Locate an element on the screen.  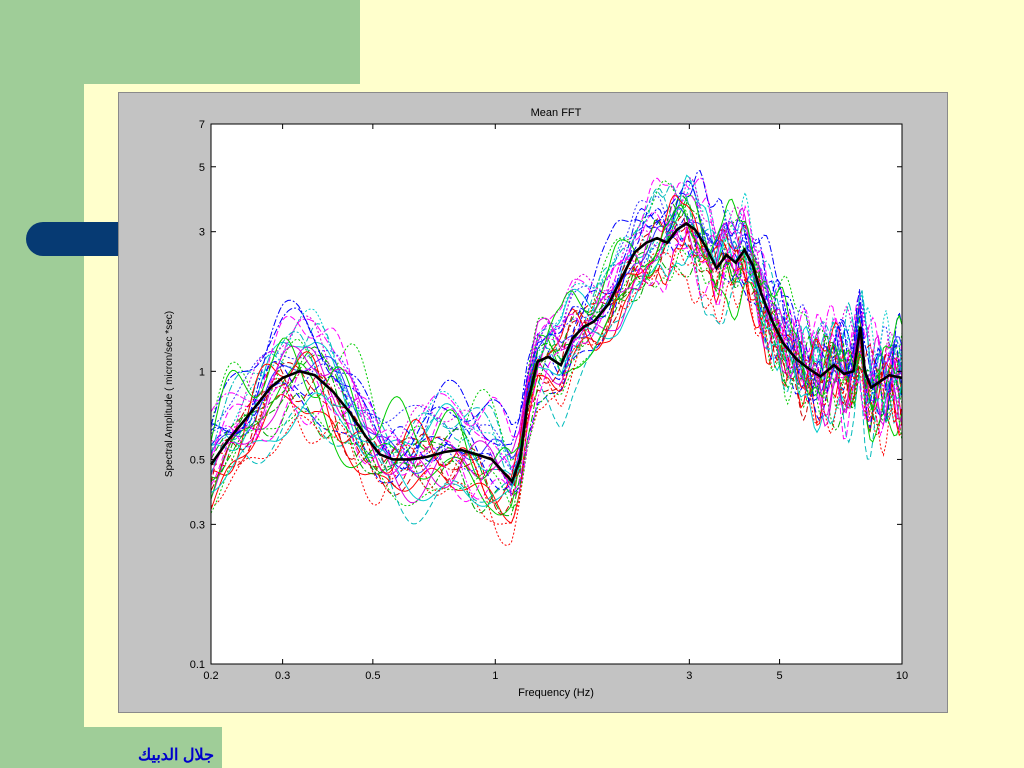
x-tick-label: 3 is located at coordinates (689, 676).